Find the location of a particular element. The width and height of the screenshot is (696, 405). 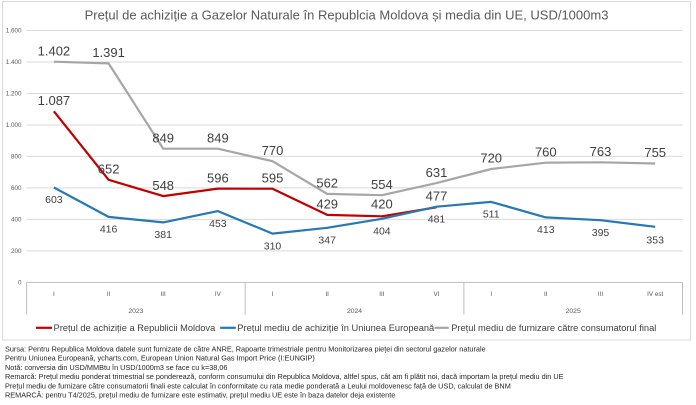

svg-text: 404 is located at coordinates (382, 232).